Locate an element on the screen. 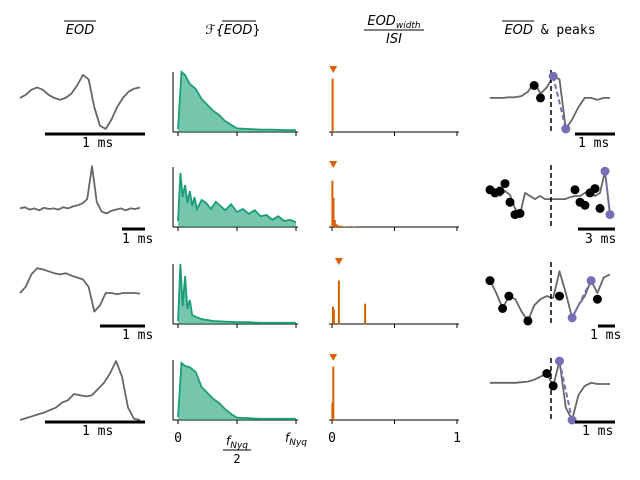  scalebar-label-1: 1 ms is located at coordinates (97, 143).